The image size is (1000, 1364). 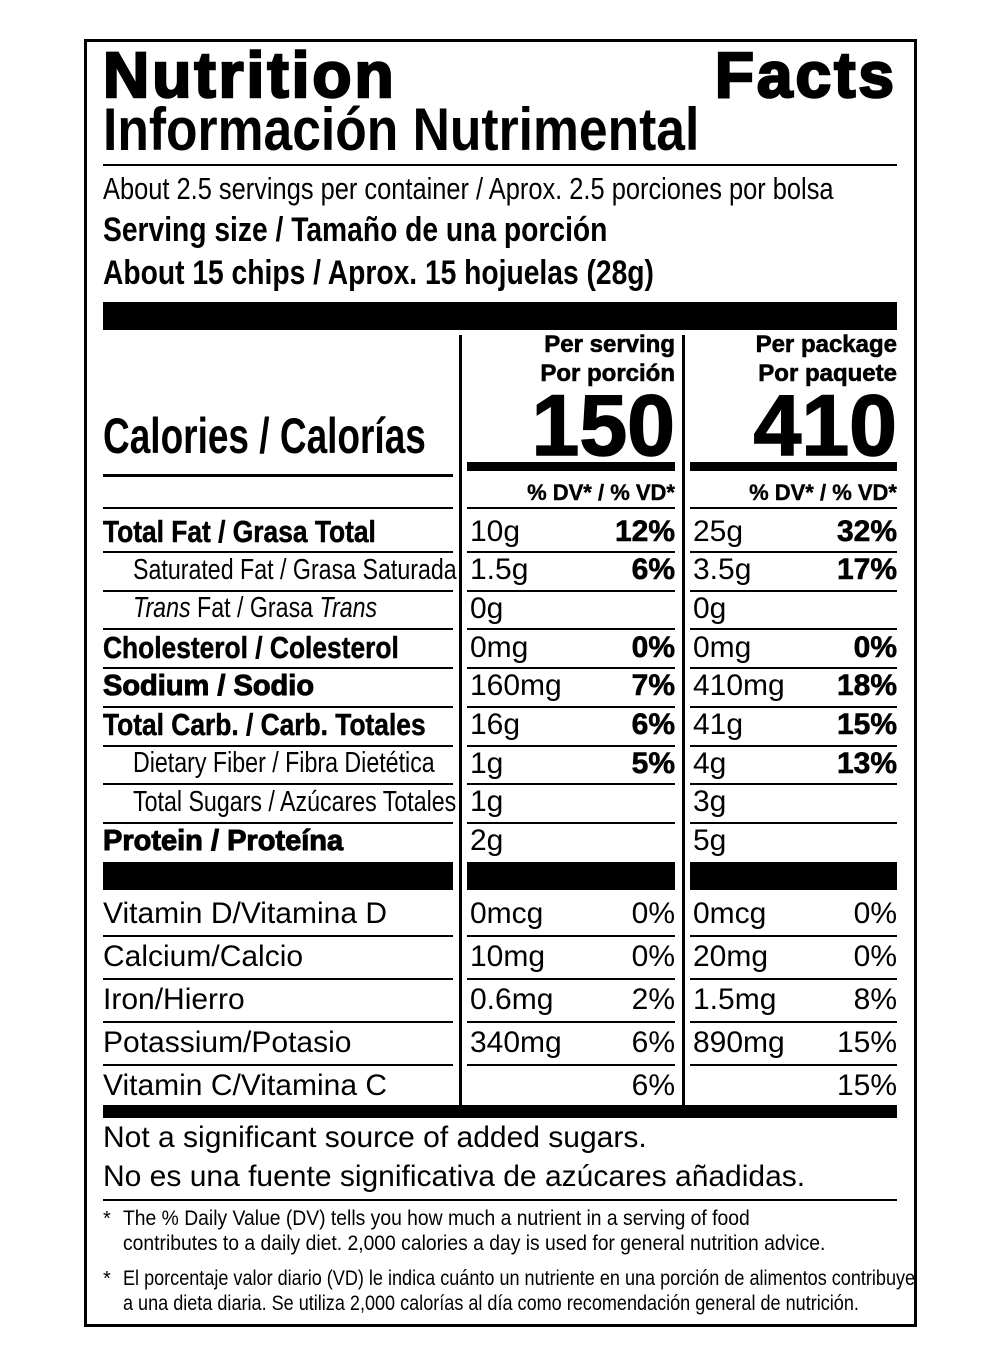 What do you see at coordinates (867, 763) in the screenshot?
I see `daily-value: 13%` at bounding box center [867, 763].